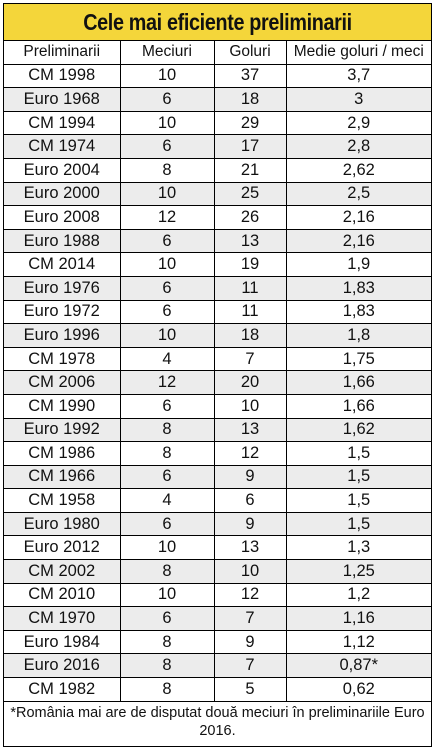  Describe the element at coordinates (62, 595) in the screenshot. I see `cell-preliminarii: CM 2010` at that location.